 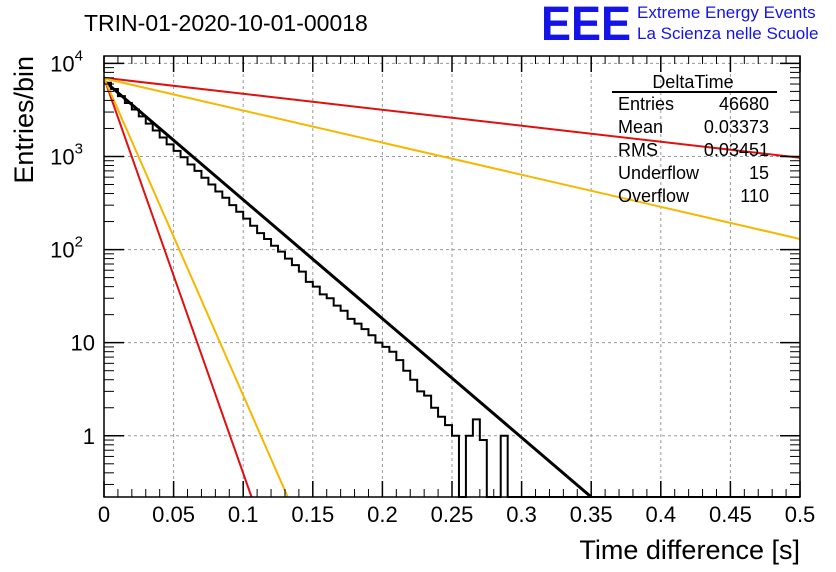 What do you see at coordinates (659, 173) in the screenshot?
I see `stats-label-underflow: Underflow` at bounding box center [659, 173].